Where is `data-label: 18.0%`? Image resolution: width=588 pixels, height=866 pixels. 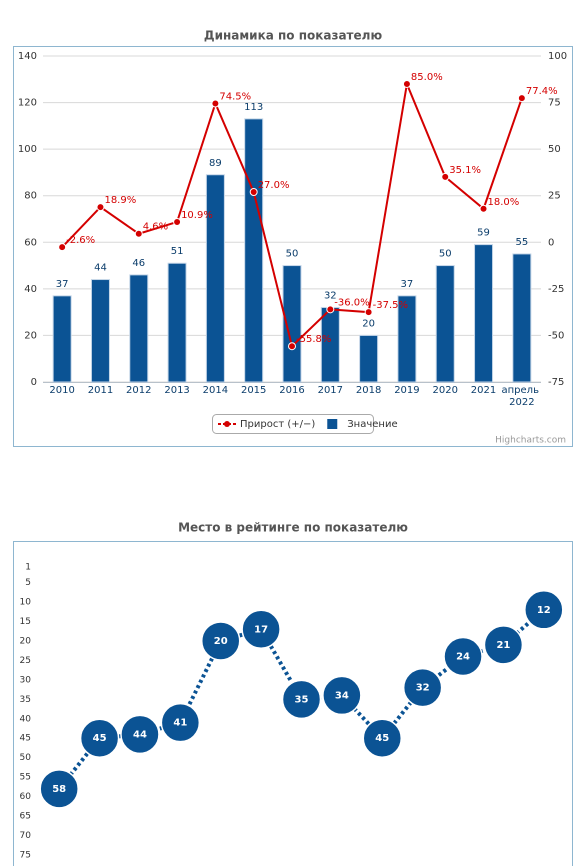 data-label: 18.0% is located at coordinates (504, 202).